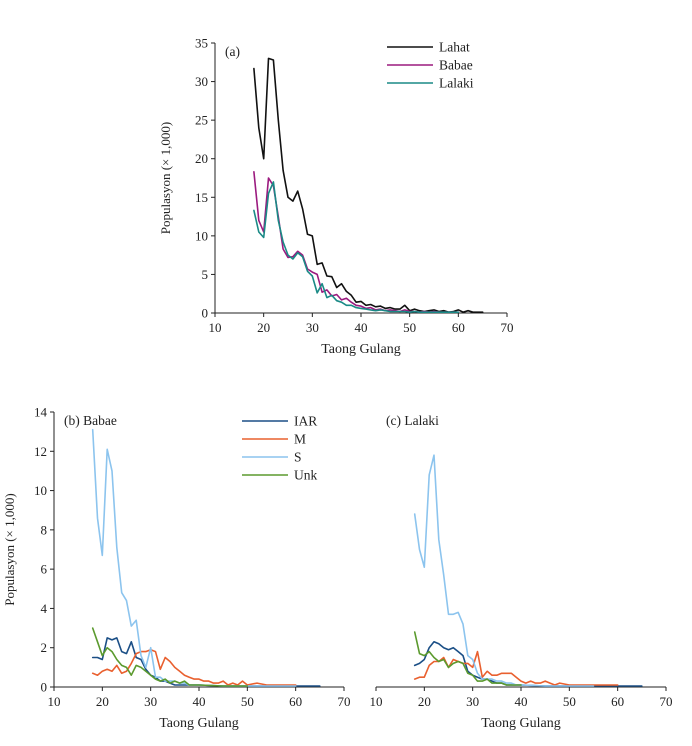  I want to click on y-tick-label: 14, so click(41, 412).